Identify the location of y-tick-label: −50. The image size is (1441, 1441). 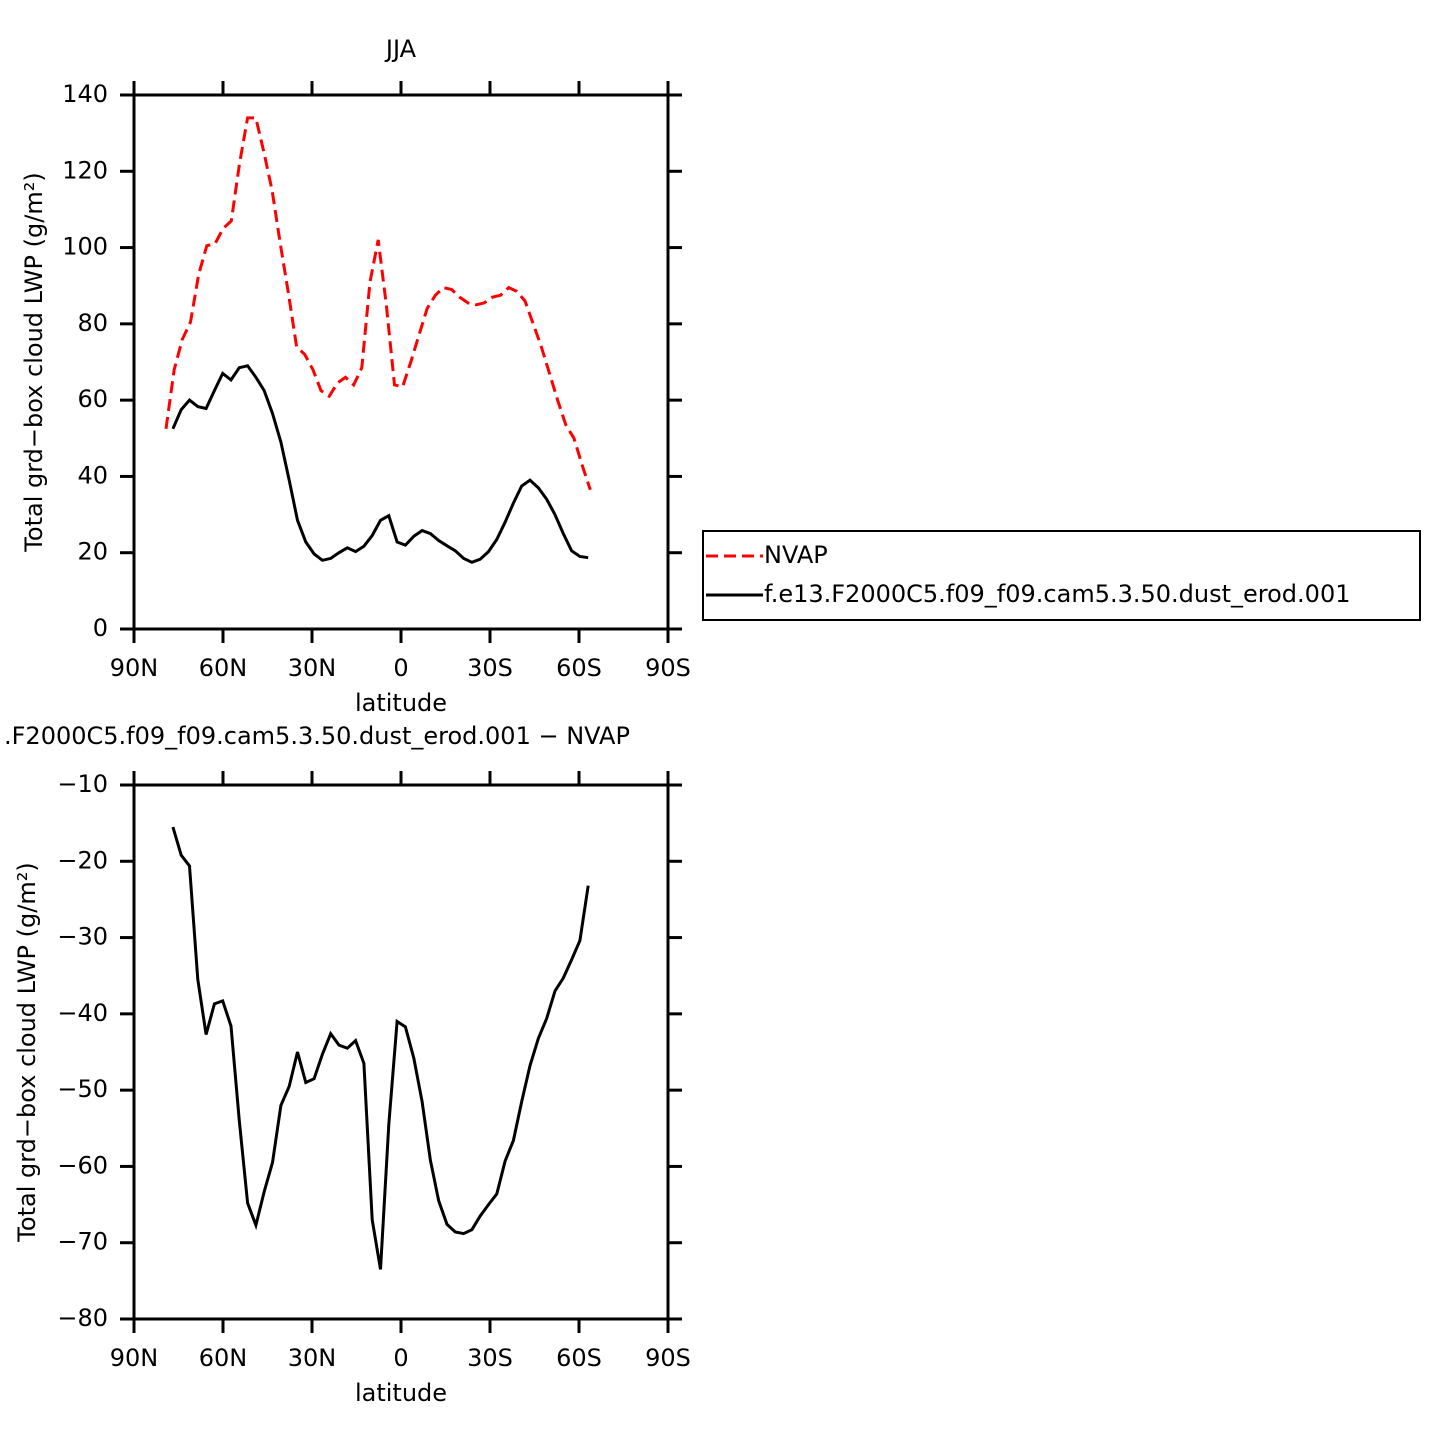
(82, 1089).